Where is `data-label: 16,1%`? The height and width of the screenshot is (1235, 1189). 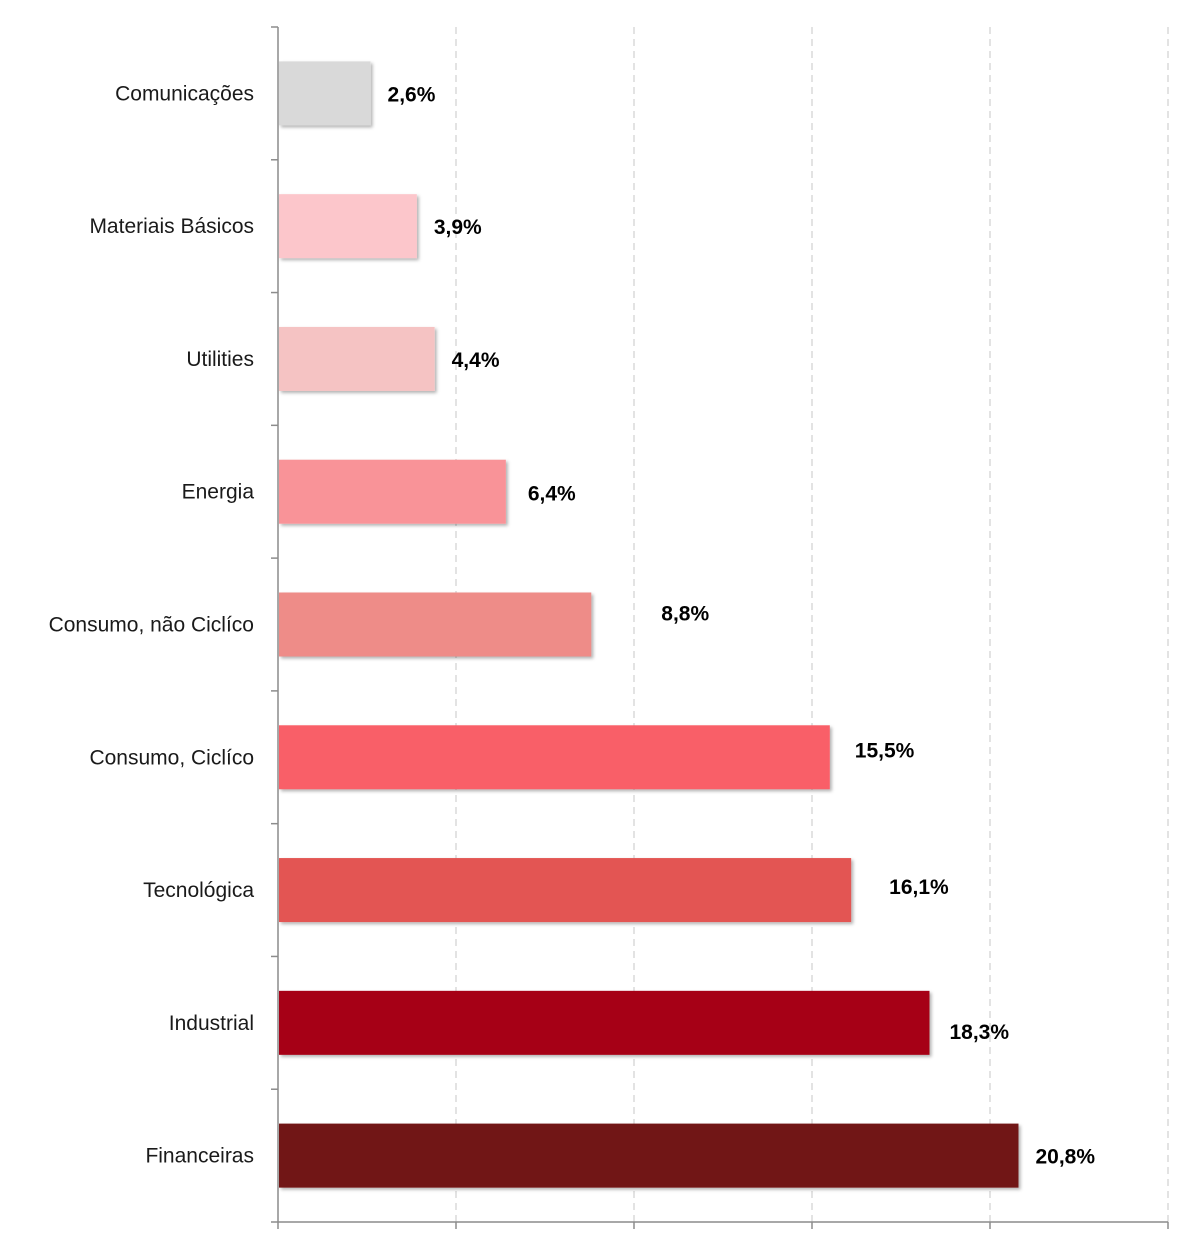
data-label: 16,1% is located at coordinates (919, 887).